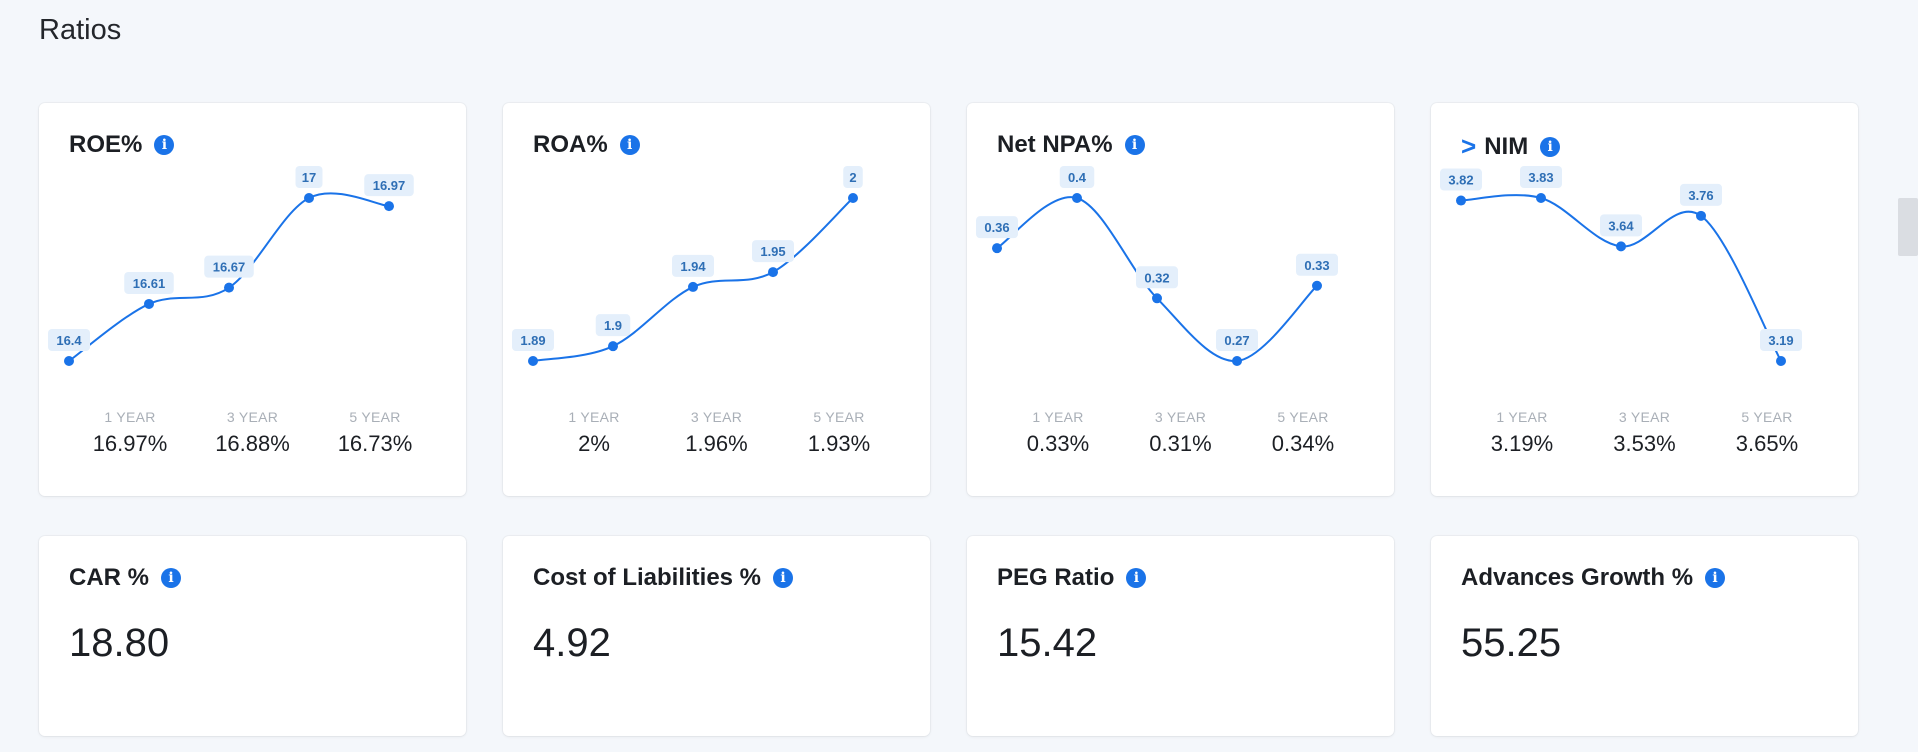  What do you see at coordinates (1058, 433) in the screenshot?
I see `period-1-year: 1 YEAR 0.33%` at bounding box center [1058, 433].